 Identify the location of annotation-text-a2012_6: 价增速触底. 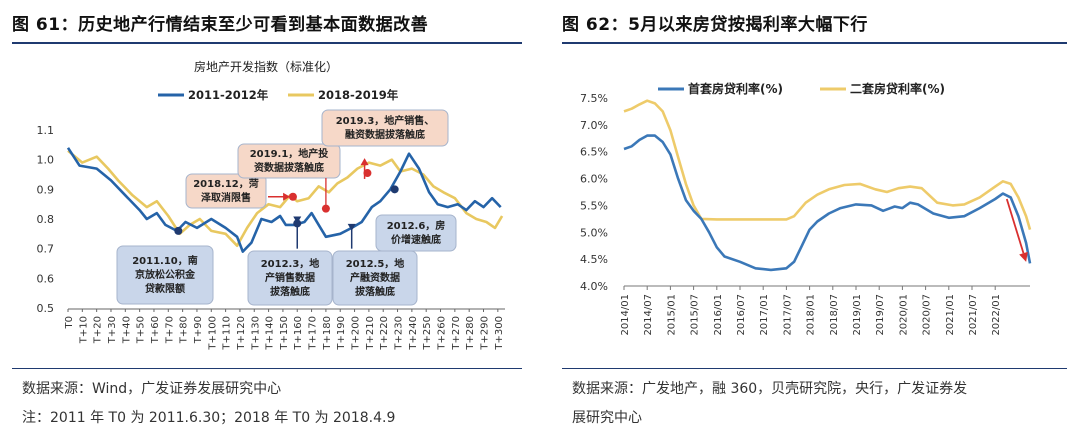
(416, 239).